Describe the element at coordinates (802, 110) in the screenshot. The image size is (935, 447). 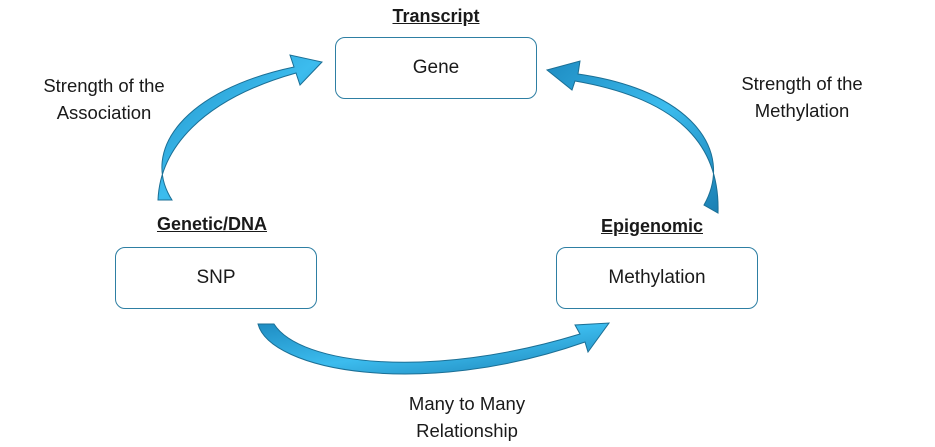
I see `edge-label-methylation-line2: Methylation` at that location.